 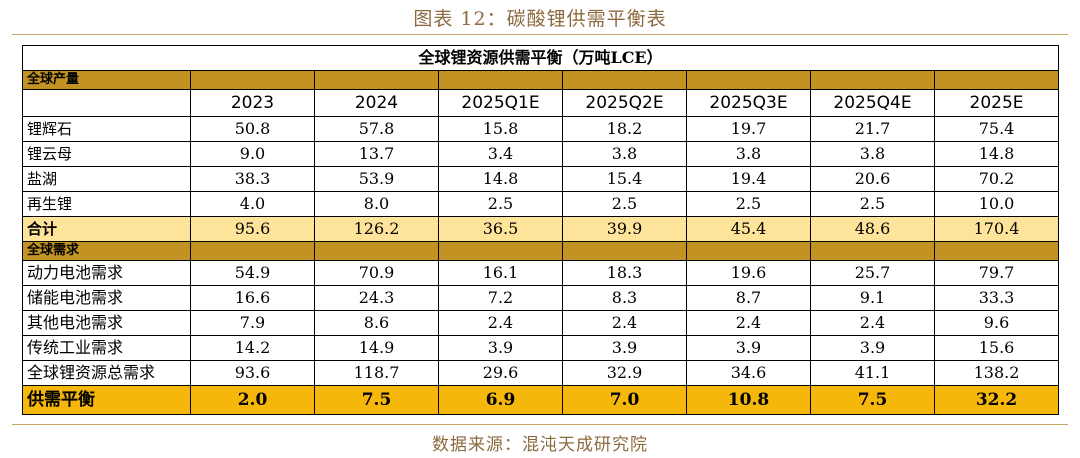 I want to click on value-cell: 70.2, so click(x=996, y=179).